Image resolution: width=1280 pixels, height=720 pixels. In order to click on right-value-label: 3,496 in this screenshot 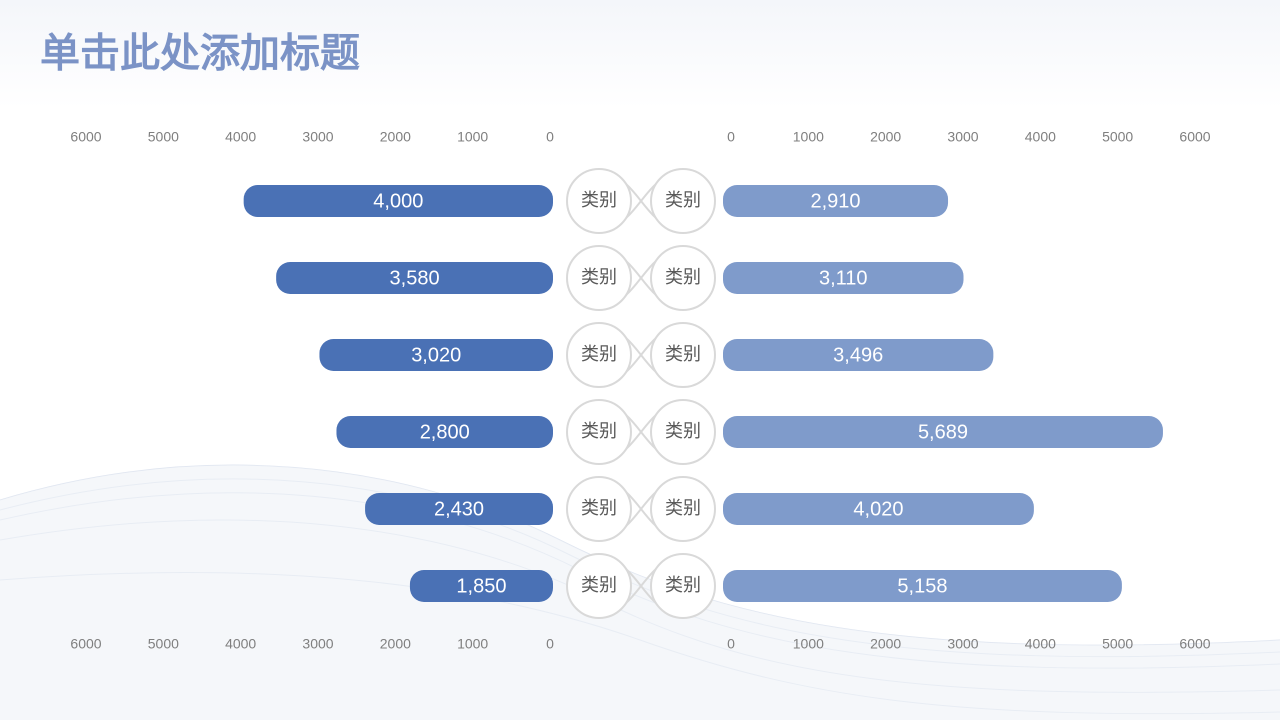, I will do `click(858, 355)`.